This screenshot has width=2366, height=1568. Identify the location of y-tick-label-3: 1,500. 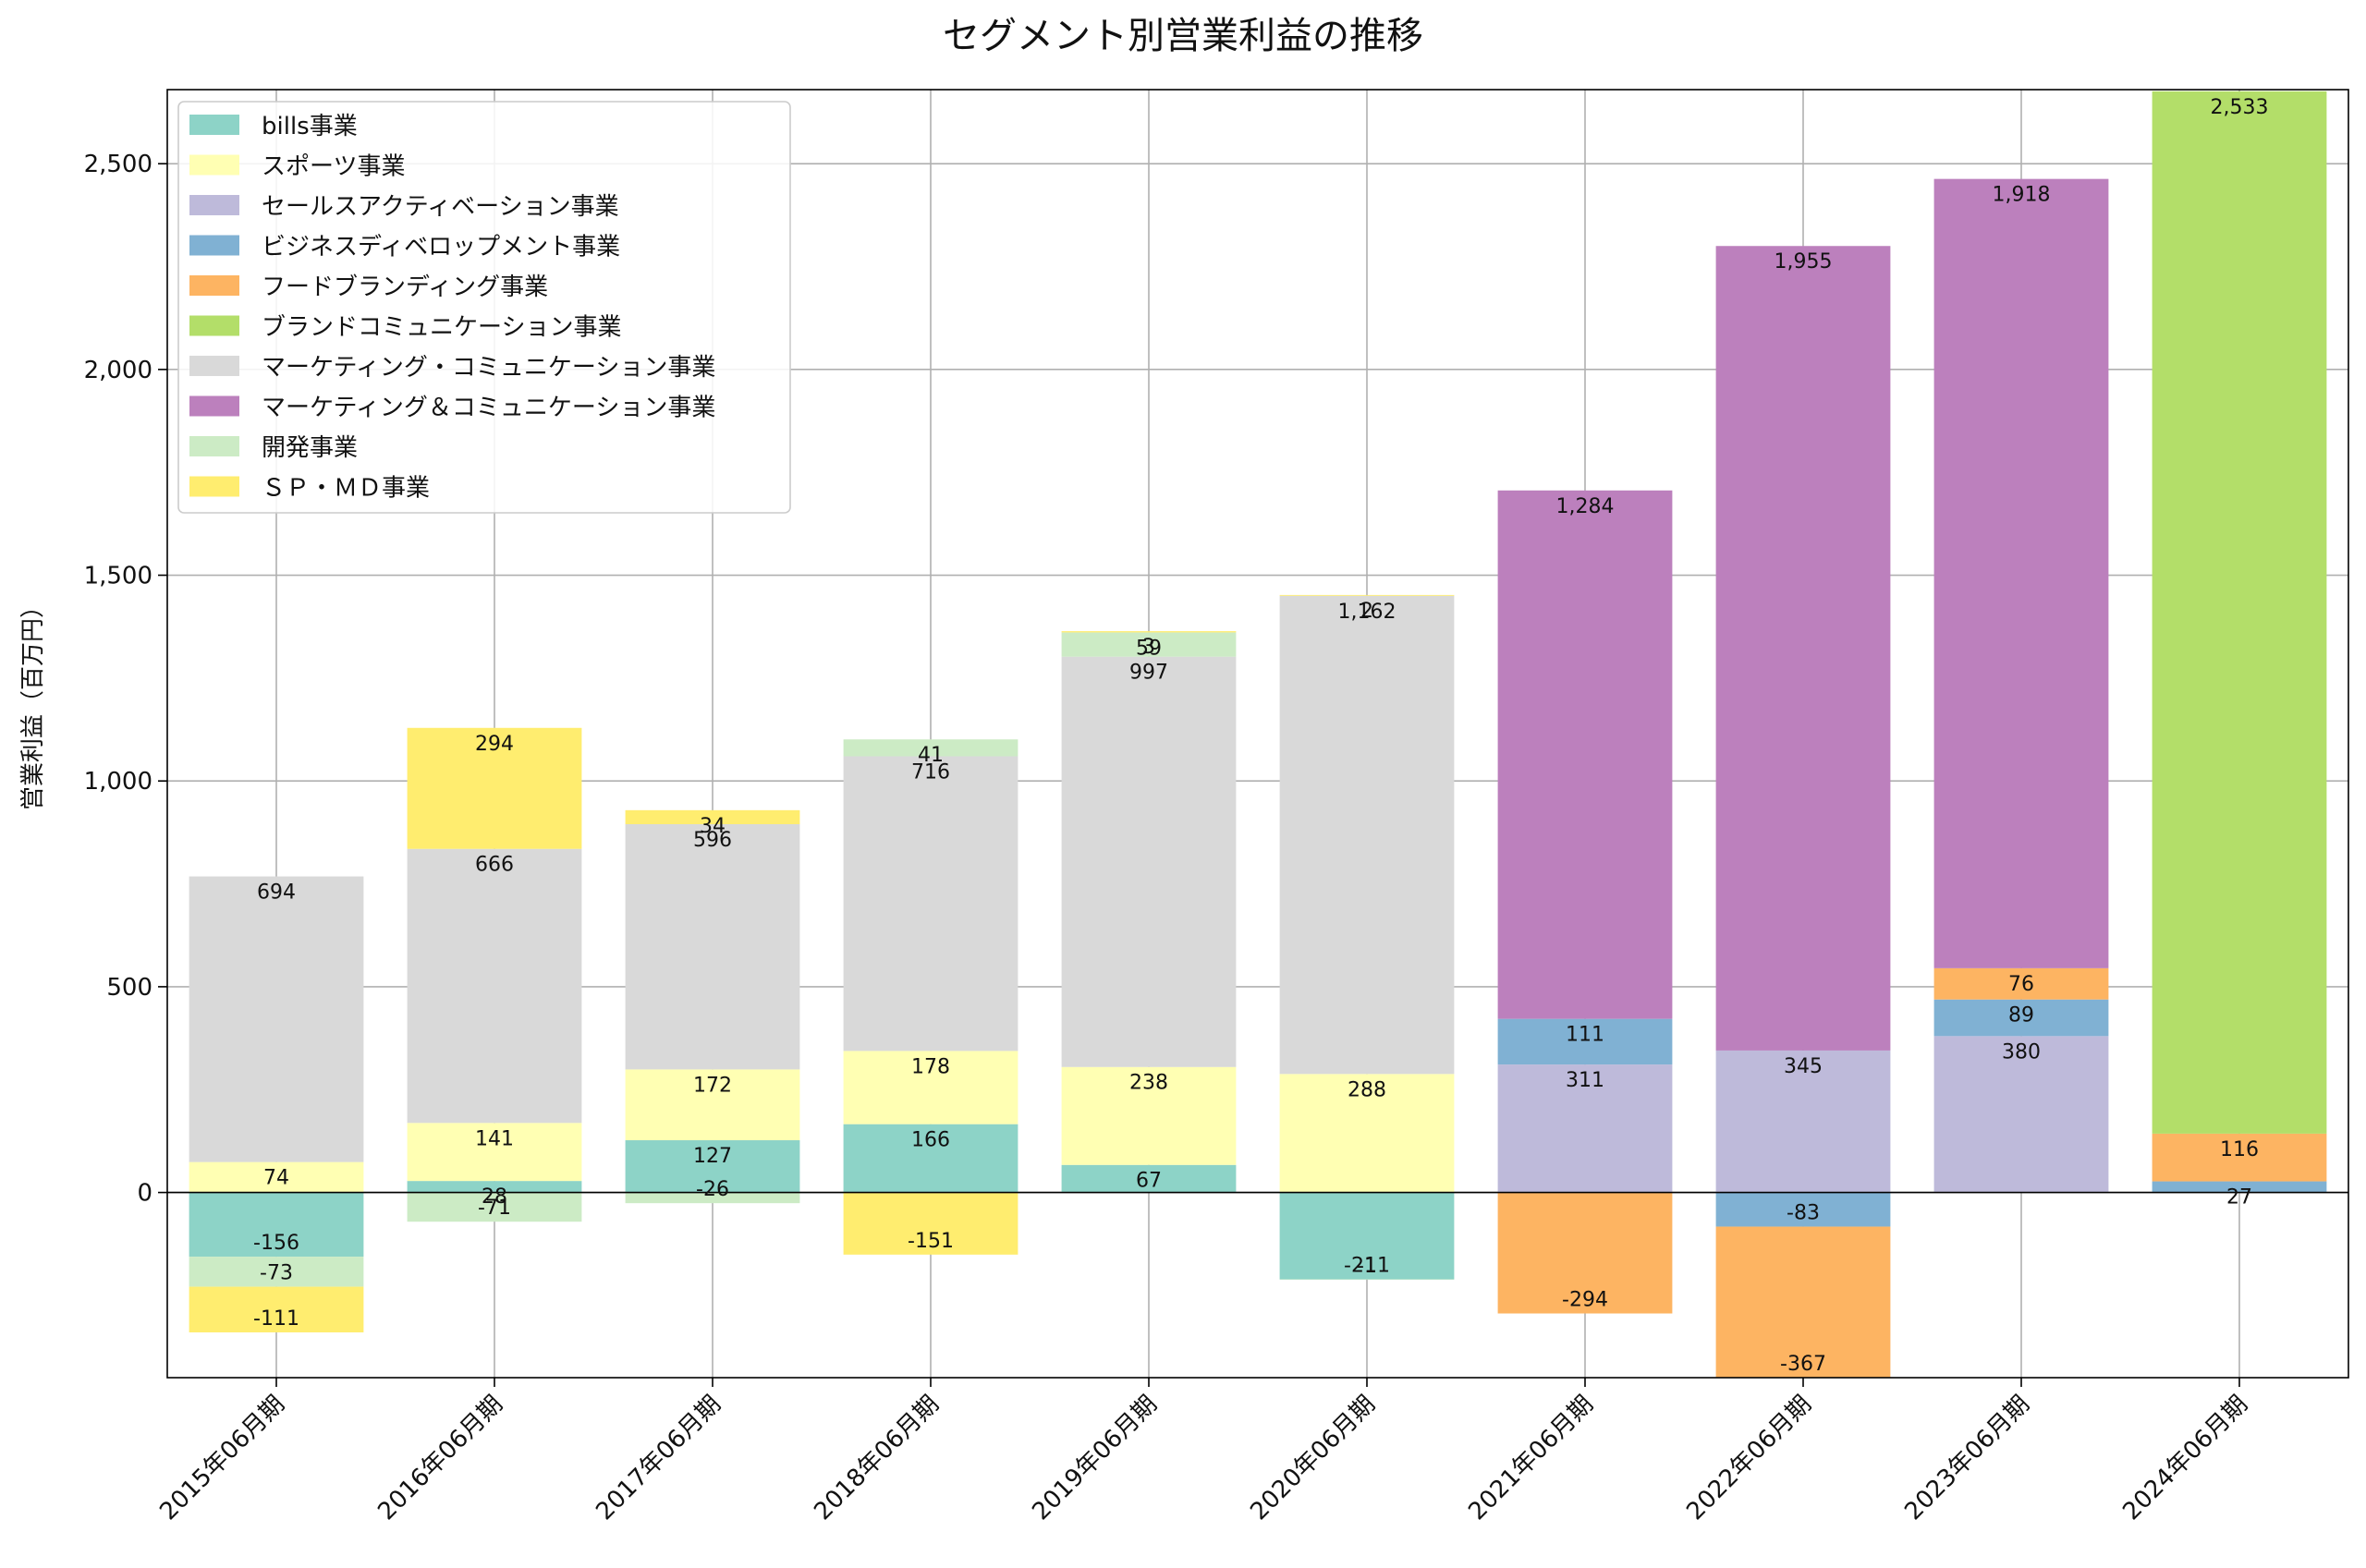
(118, 576).